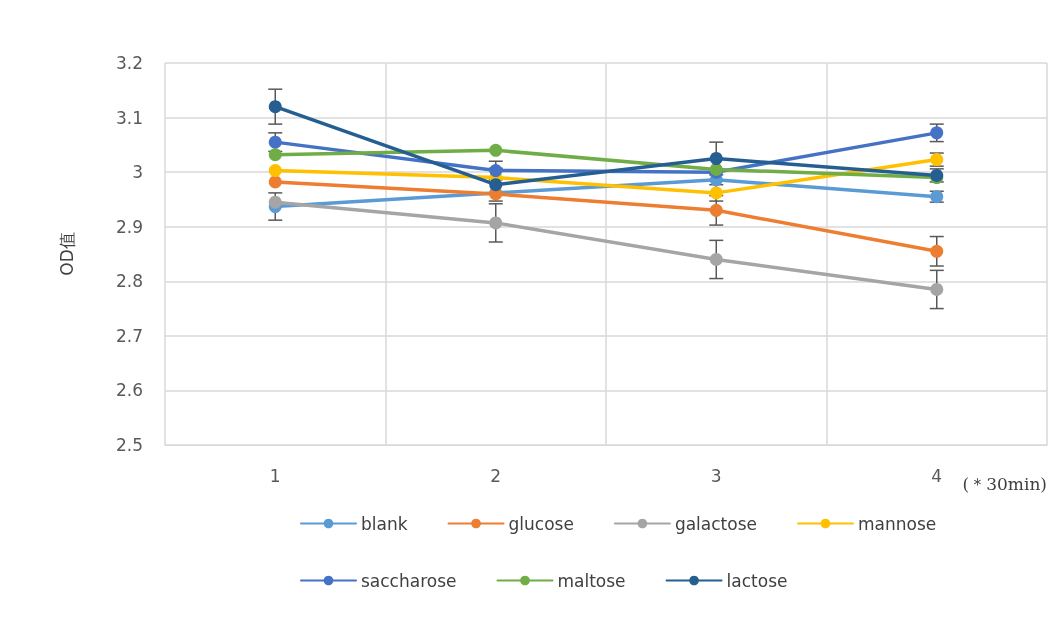 The height and width of the screenshot is (636, 1062). Describe the element at coordinates (129, 117) in the screenshot. I see `y-tick-label: 3.1` at that location.